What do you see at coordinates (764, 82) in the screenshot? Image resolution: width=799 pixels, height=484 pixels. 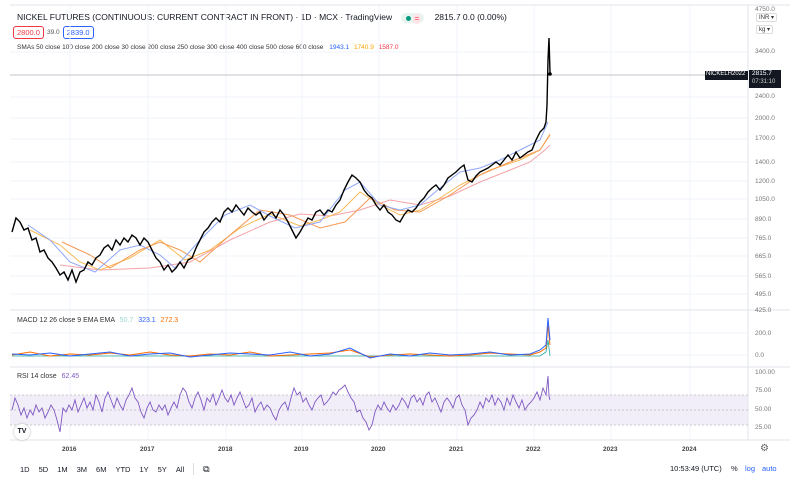 I see `bar-countdown: 07:31:10` at bounding box center [764, 82].